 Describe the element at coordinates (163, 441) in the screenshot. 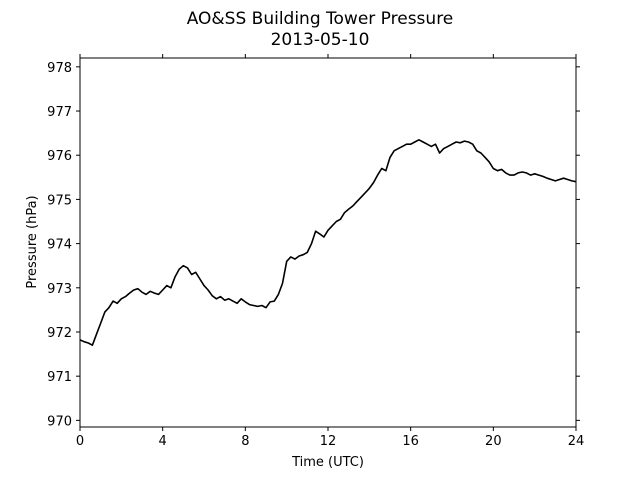

I see `x-tick-label: 4` at that location.